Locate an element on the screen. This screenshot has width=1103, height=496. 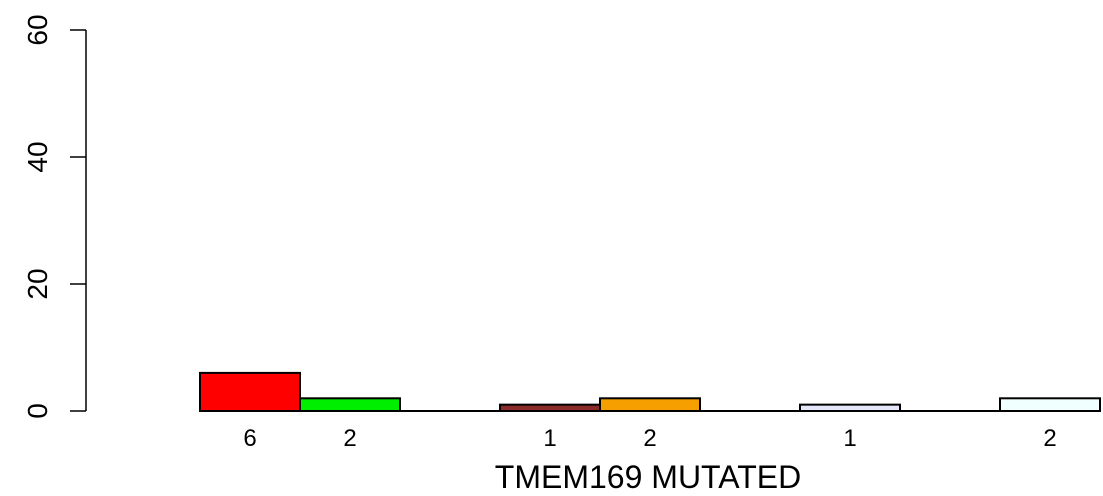
y-tick-label: 60 is located at coordinates (37, 29).